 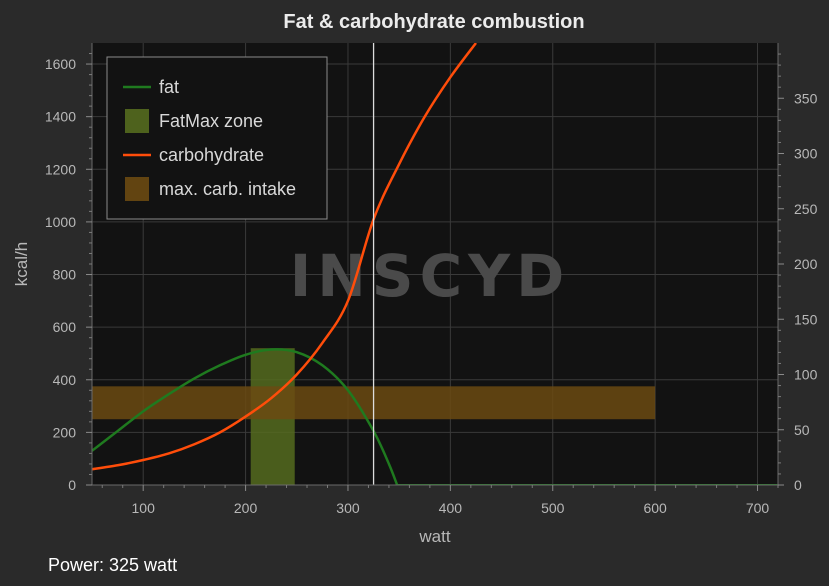 What do you see at coordinates (758, 508) in the screenshot?
I see `x-tick-label: 700` at bounding box center [758, 508].